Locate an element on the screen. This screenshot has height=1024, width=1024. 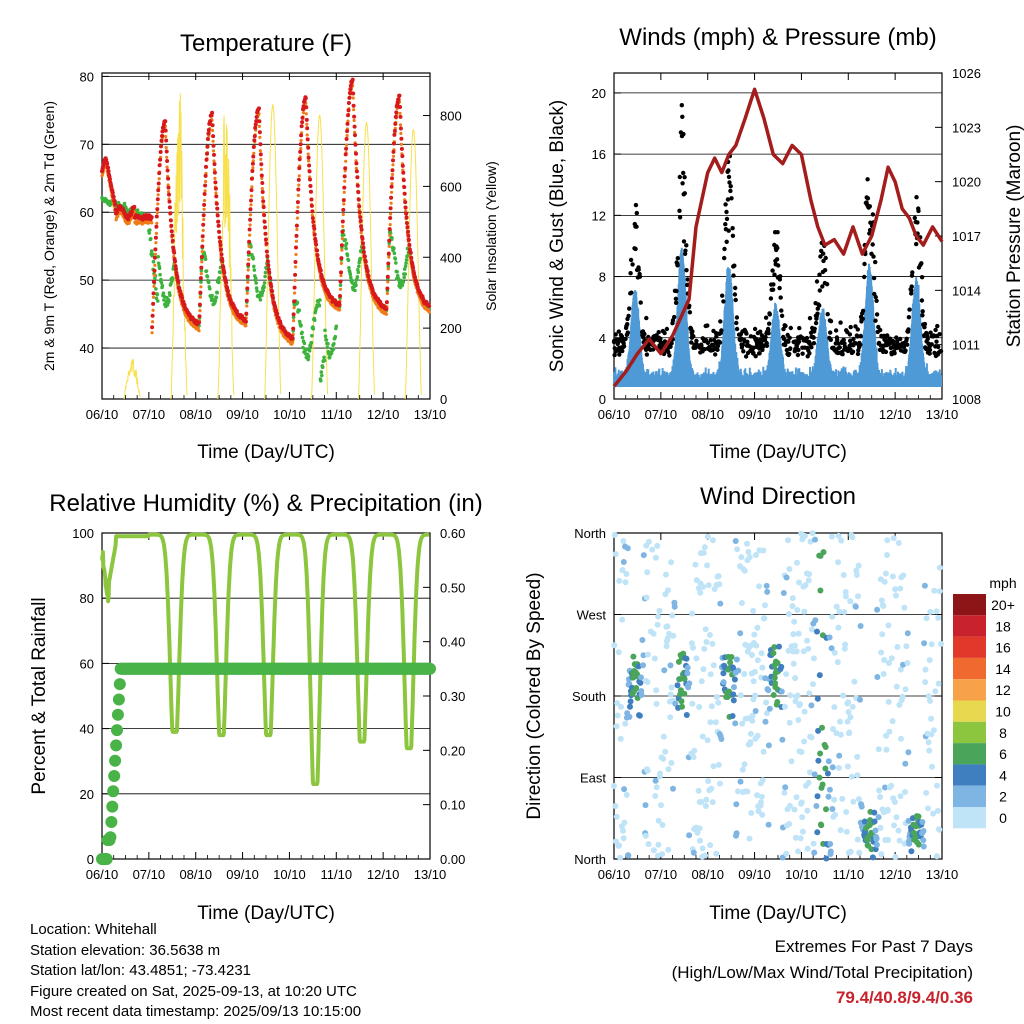
y-tick-label: 8 is located at coordinates (602, 277).